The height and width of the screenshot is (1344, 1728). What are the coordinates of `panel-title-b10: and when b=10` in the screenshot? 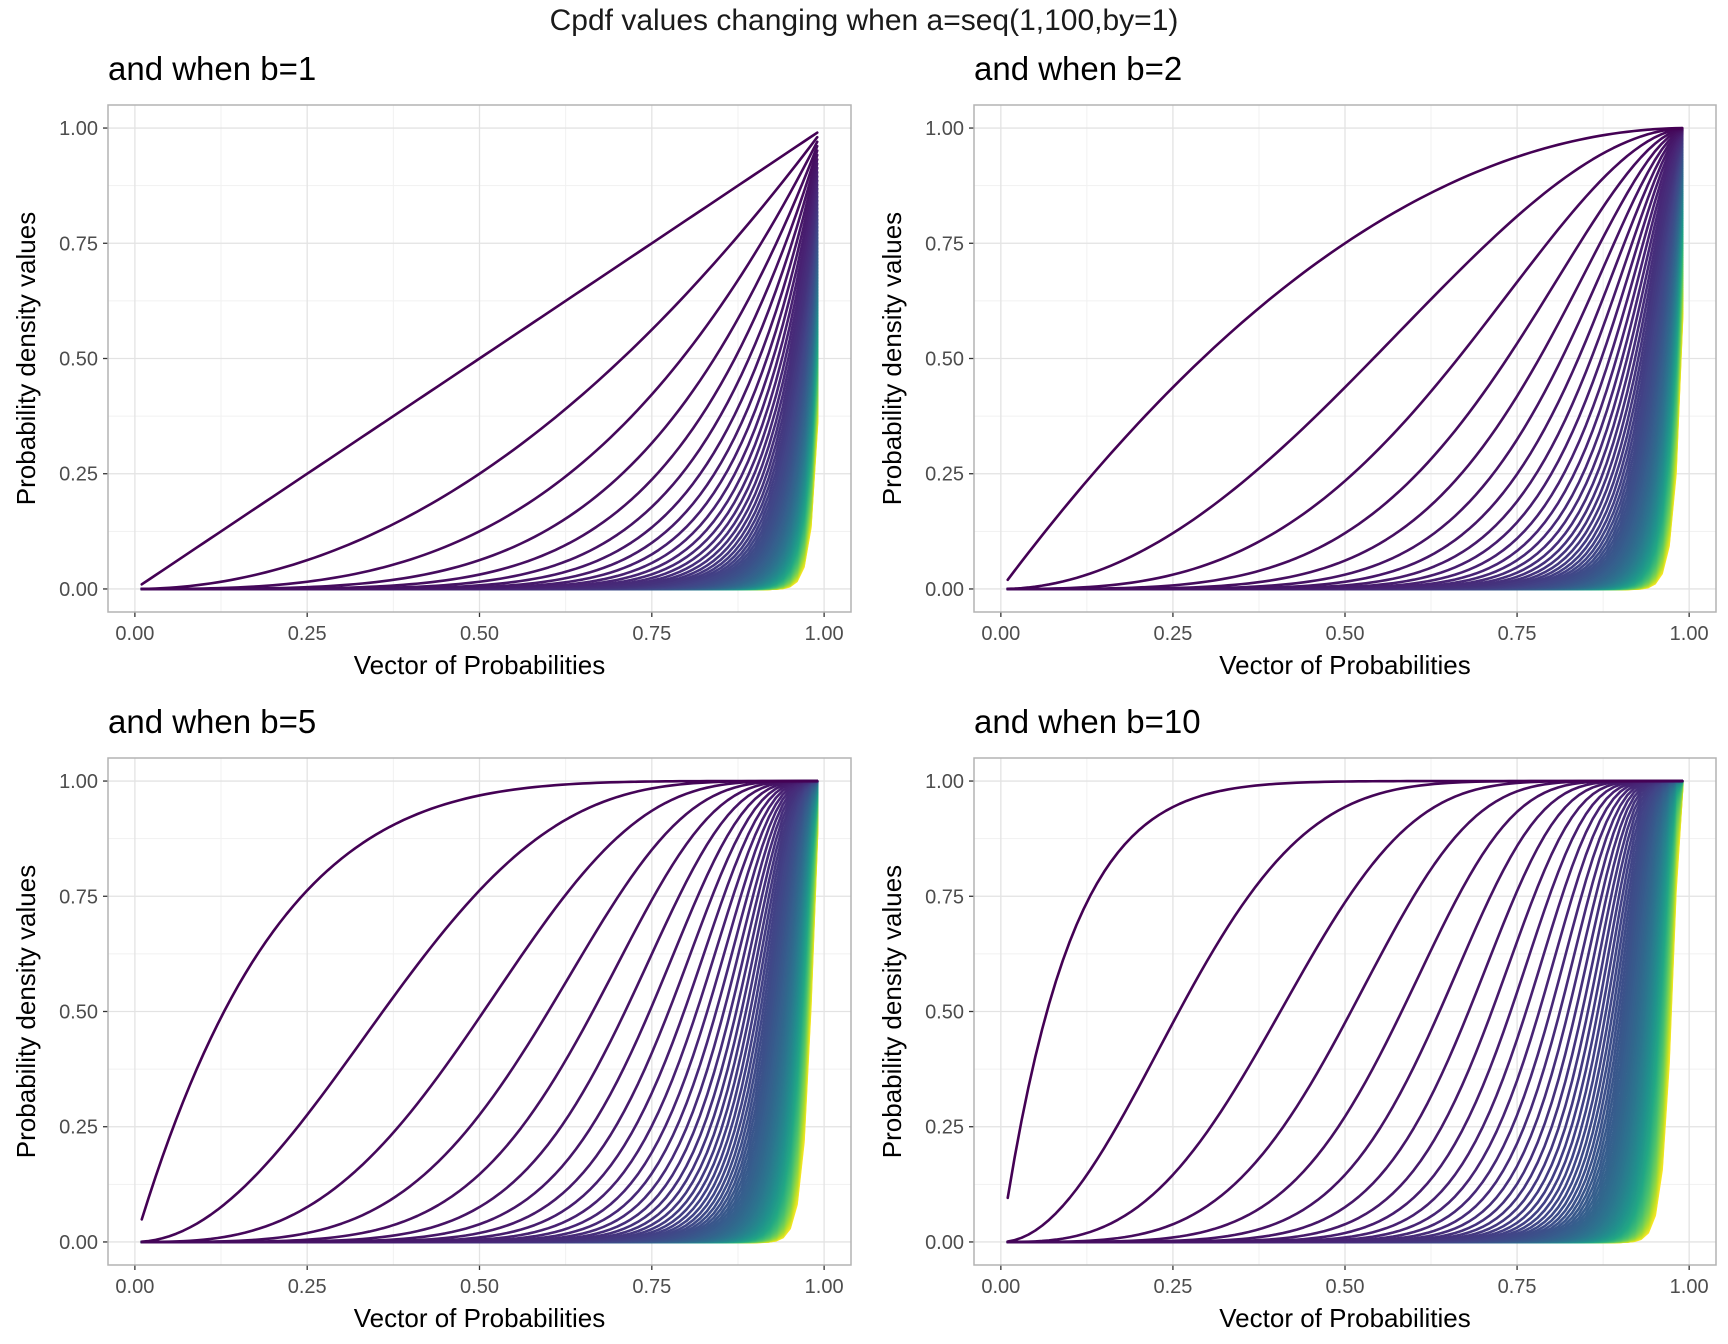 It's located at (1087, 721).